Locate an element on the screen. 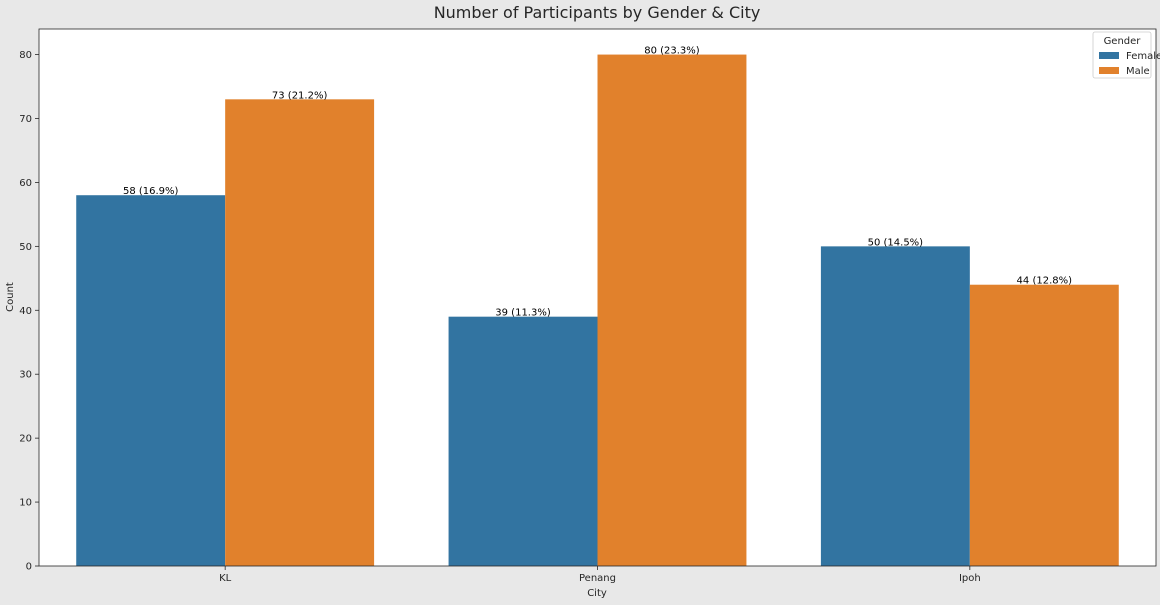  chart-title: Number of Participants by Gender & City is located at coordinates (597, 12).